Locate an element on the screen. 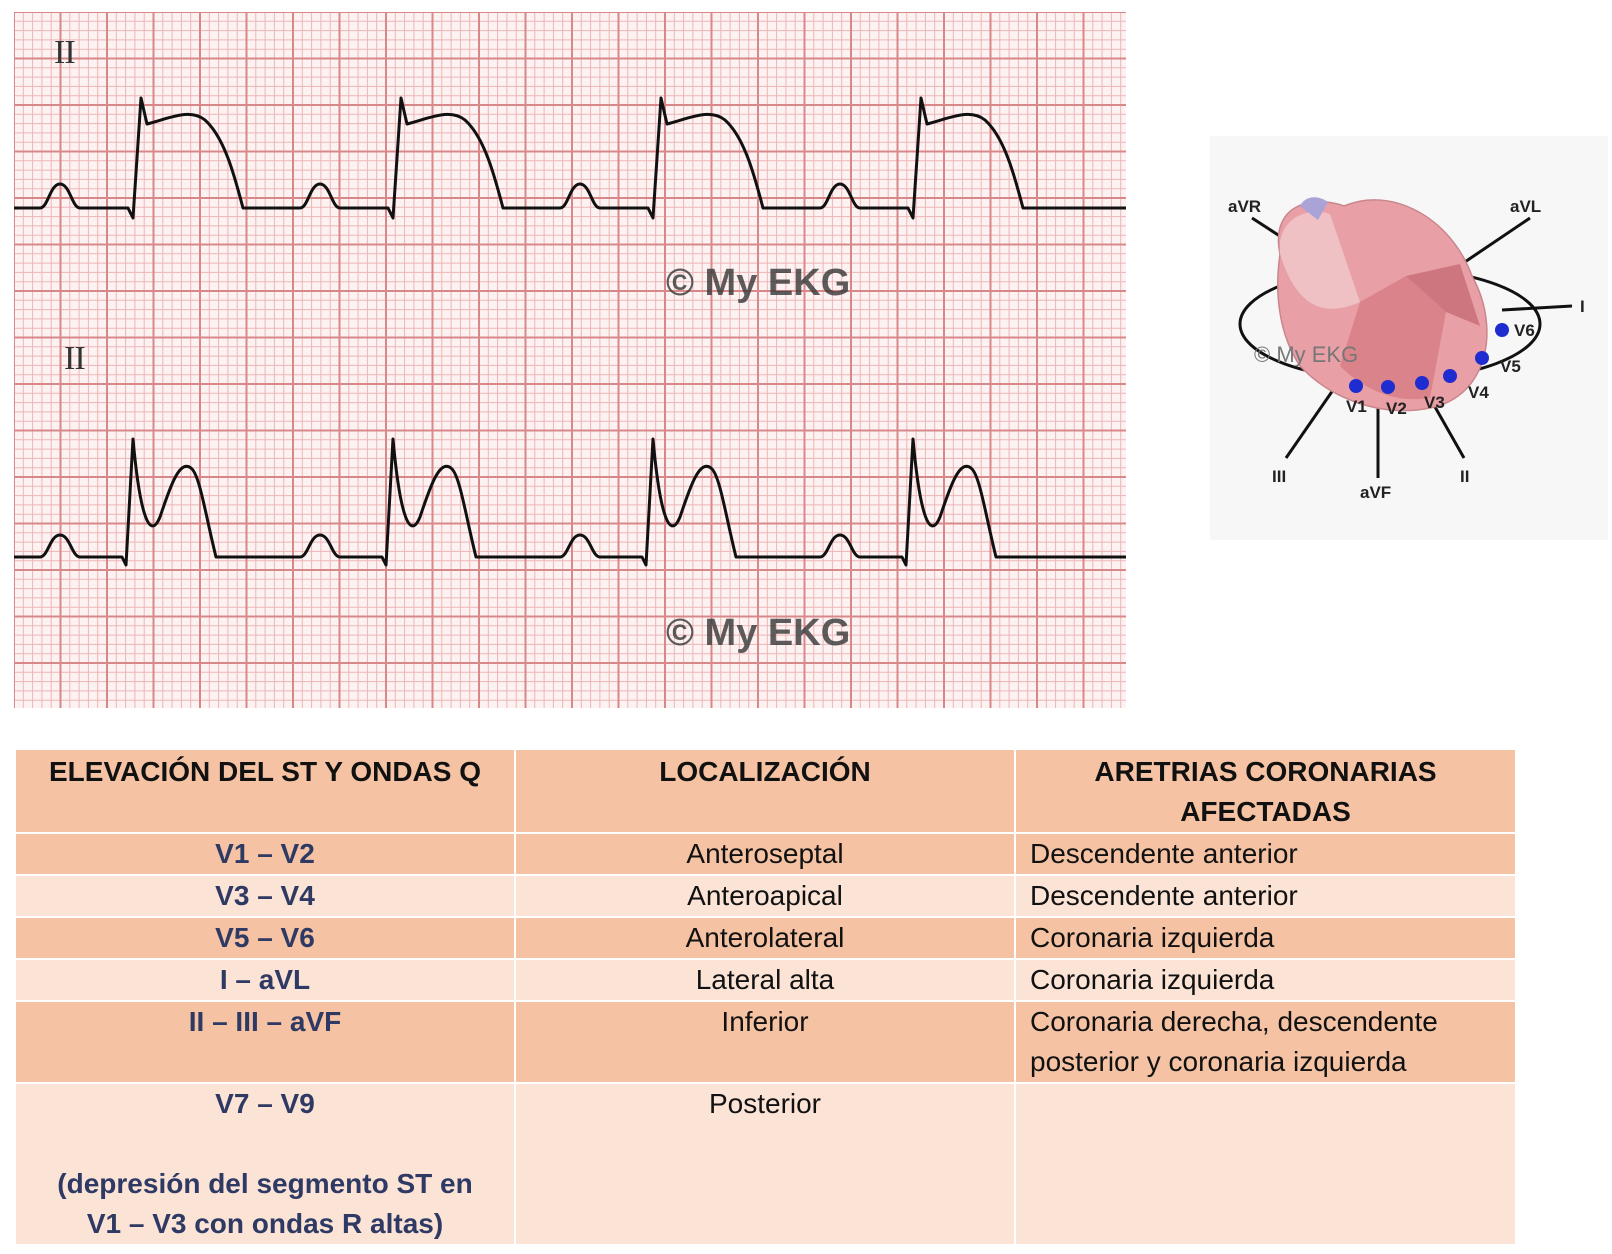 Image resolution: width=1612 pixels, height=1254 pixels. electrode-label-v2: V2 is located at coordinates (1396, 408).